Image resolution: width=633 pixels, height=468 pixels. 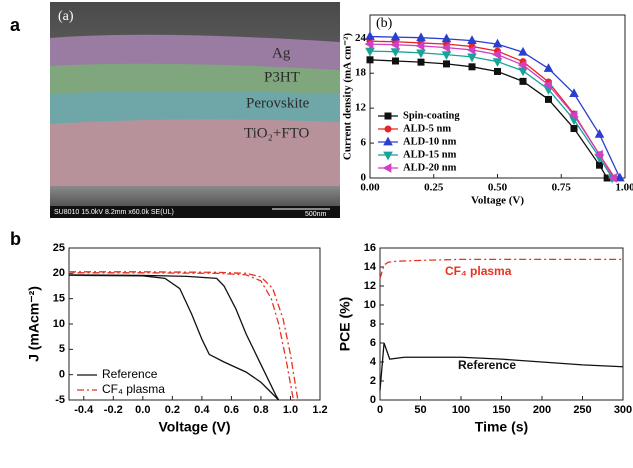 What do you see at coordinates (60, 400) in the screenshot?
I see `y-tick-label: -5` at bounding box center [60, 400].